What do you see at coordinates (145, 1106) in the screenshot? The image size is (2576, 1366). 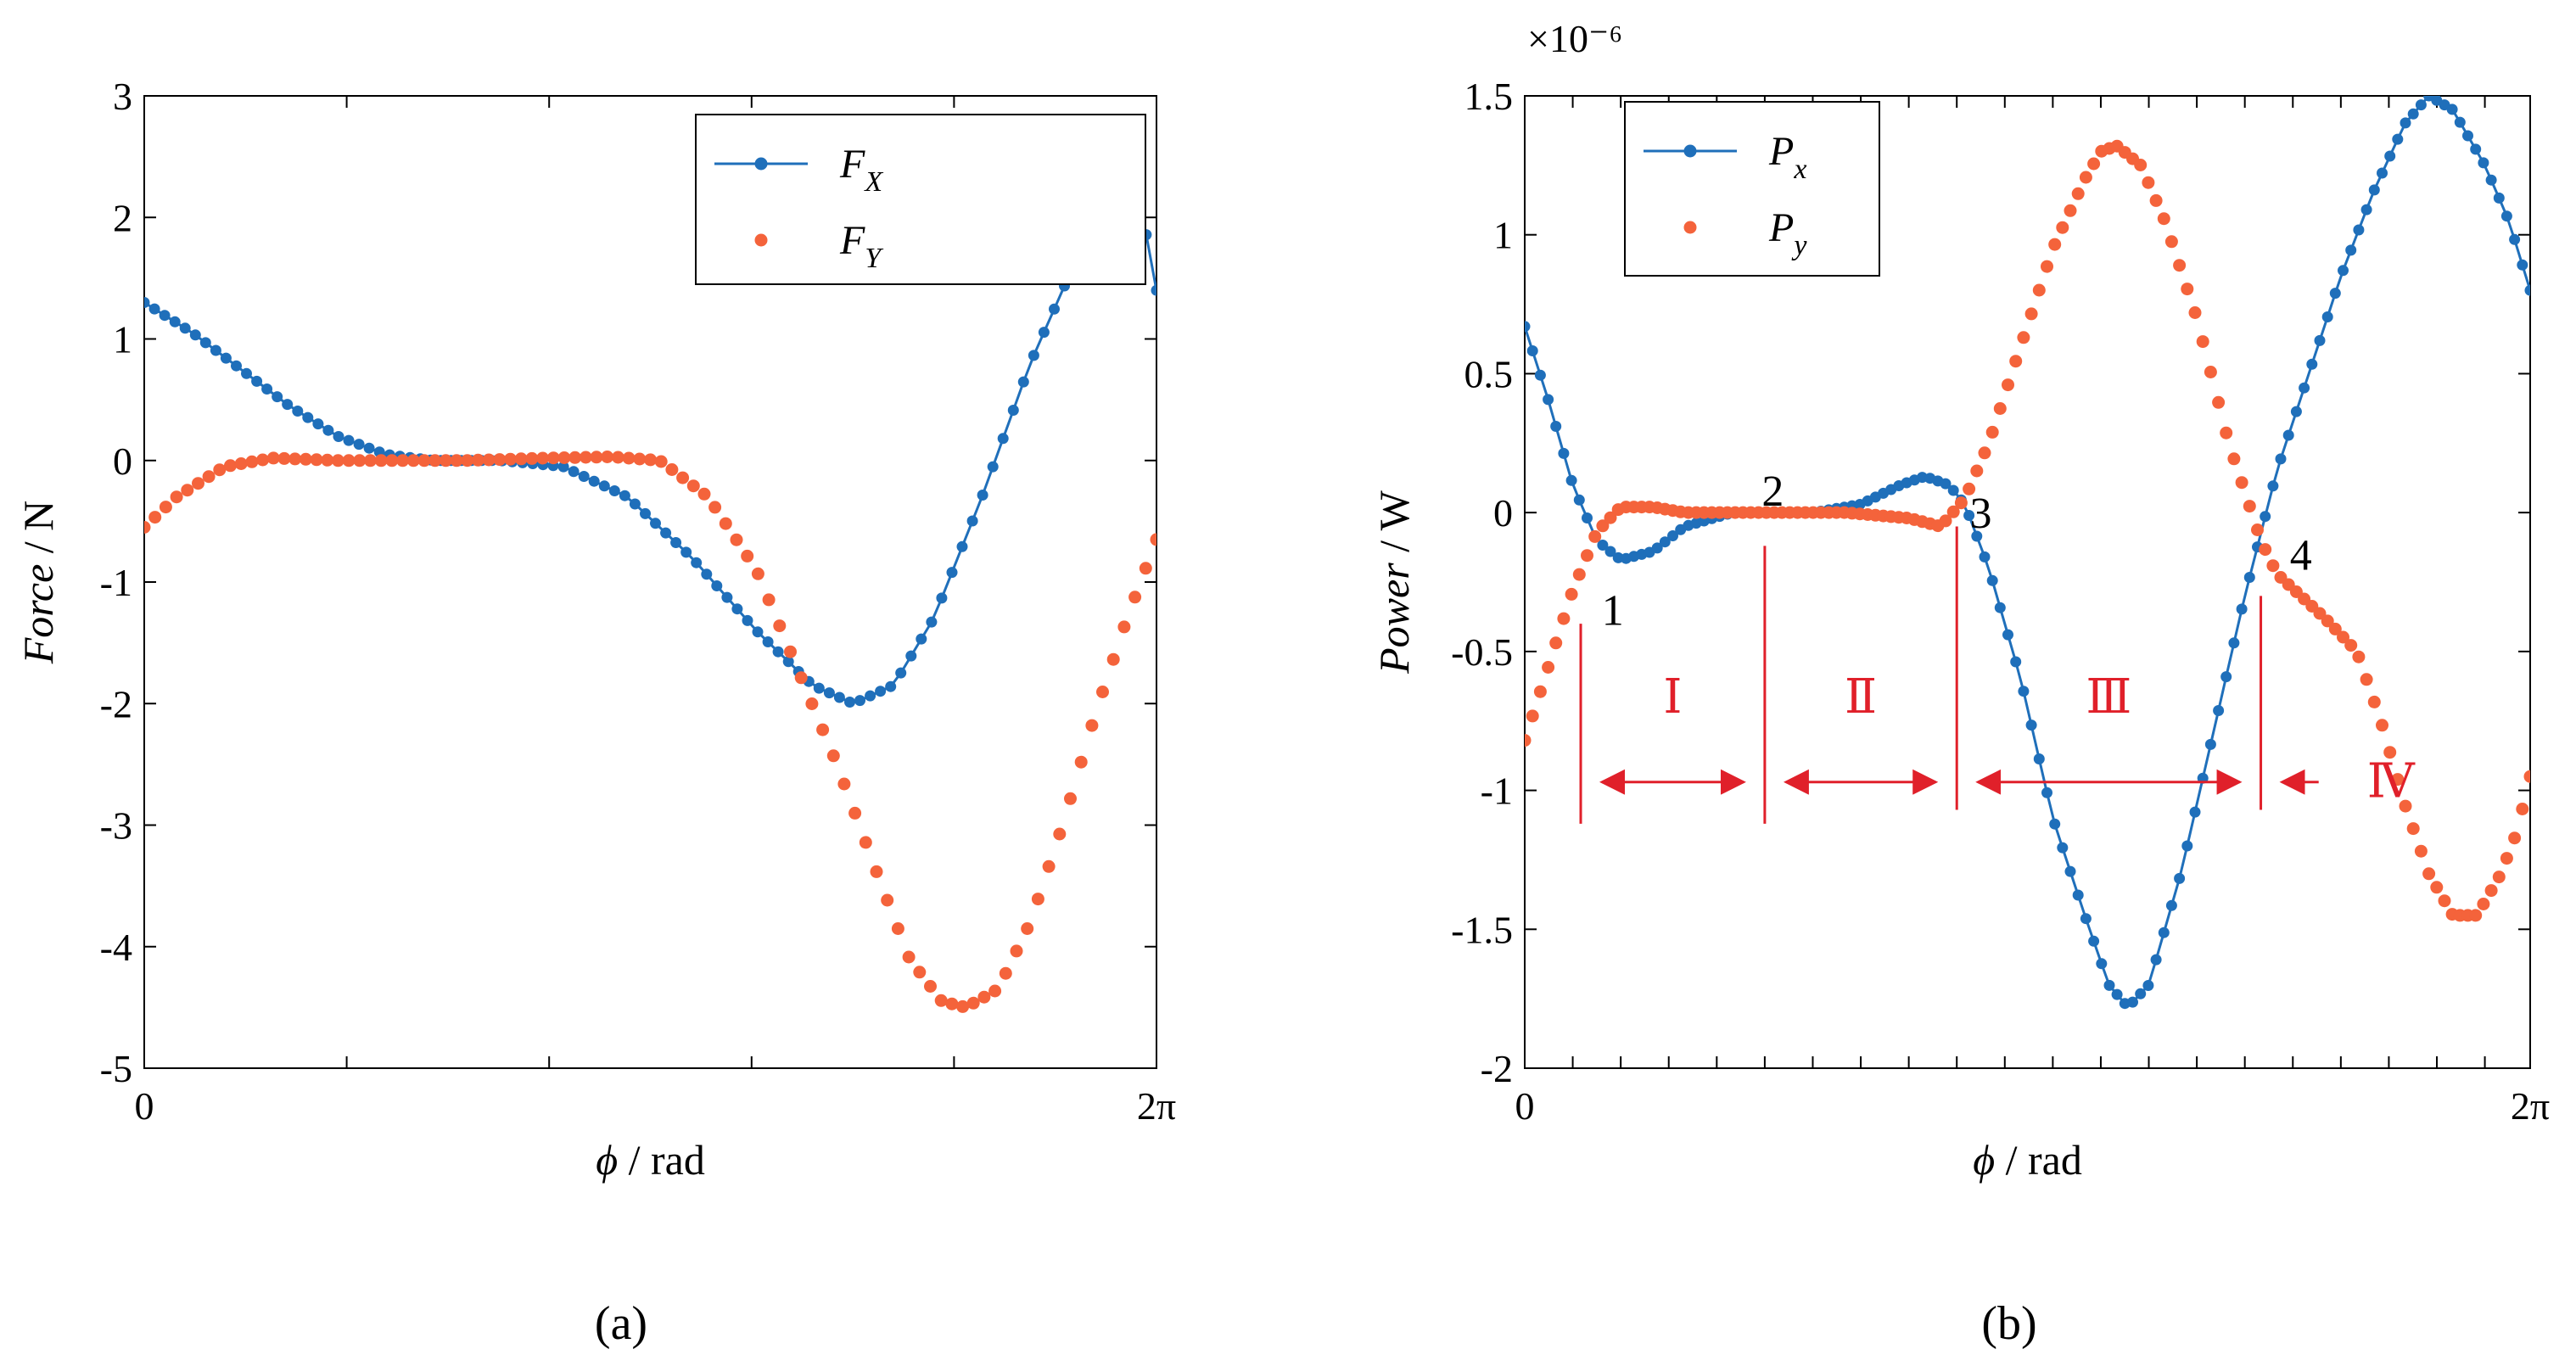 I see `x-tick-label: 0` at bounding box center [145, 1106].